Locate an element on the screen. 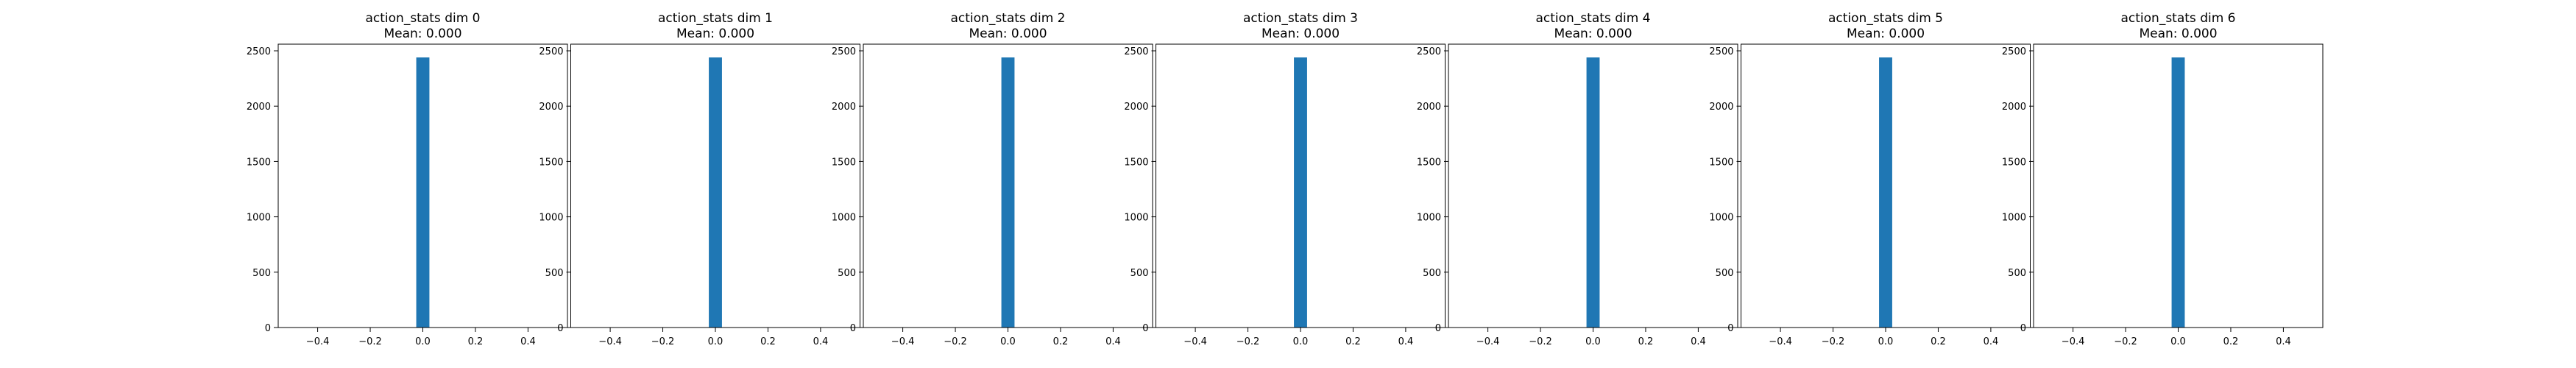  subplot-title: action_stats dim 3 is located at coordinates (1300, 18).